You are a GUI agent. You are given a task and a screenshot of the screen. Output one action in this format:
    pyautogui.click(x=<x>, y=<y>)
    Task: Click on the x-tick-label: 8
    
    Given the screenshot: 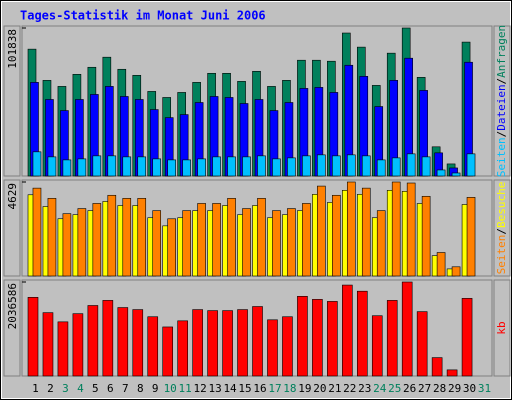 What is the action you would take?
    pyautogui.click(x=140, y=388)
    